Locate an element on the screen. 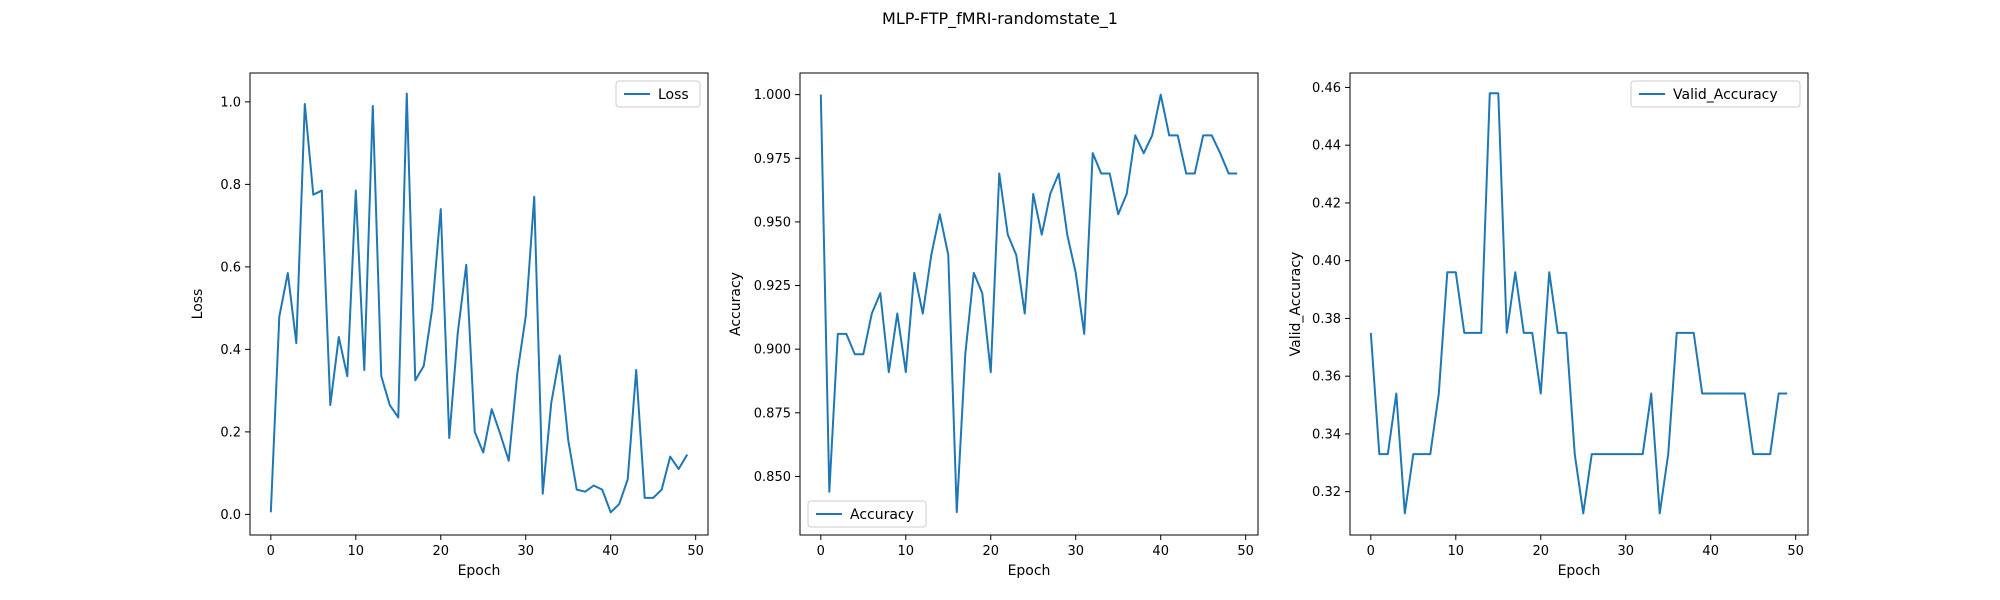  legend: Accuracy is located at coordinates (867, 514).